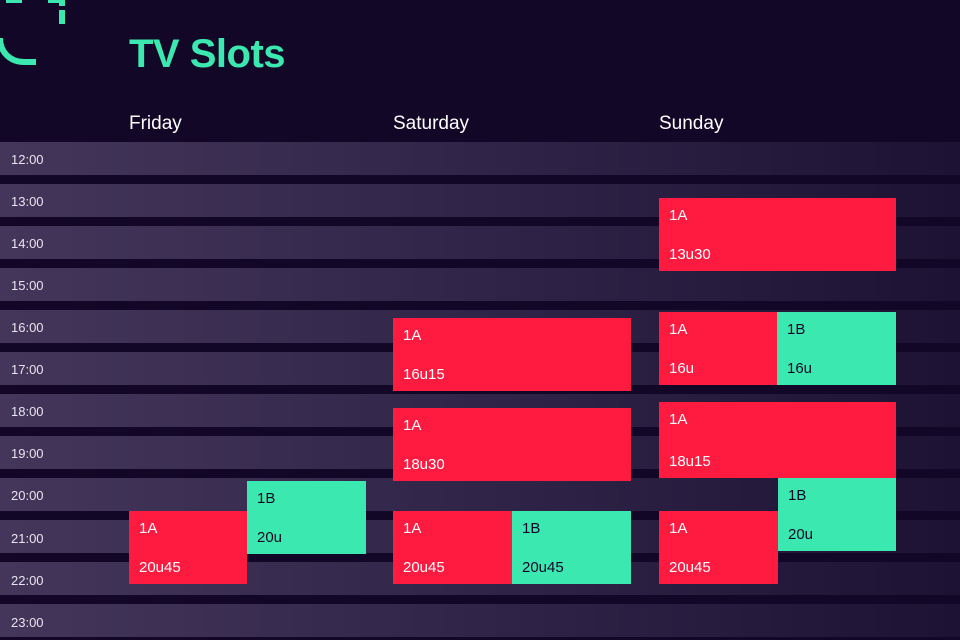 Image resolution: width=960 pixels, height=640 pixels. Describe the element at coordinates (188, 547) in the screenshot. I see `slot-friday-1a-2045: 1A 20u45` at that location.